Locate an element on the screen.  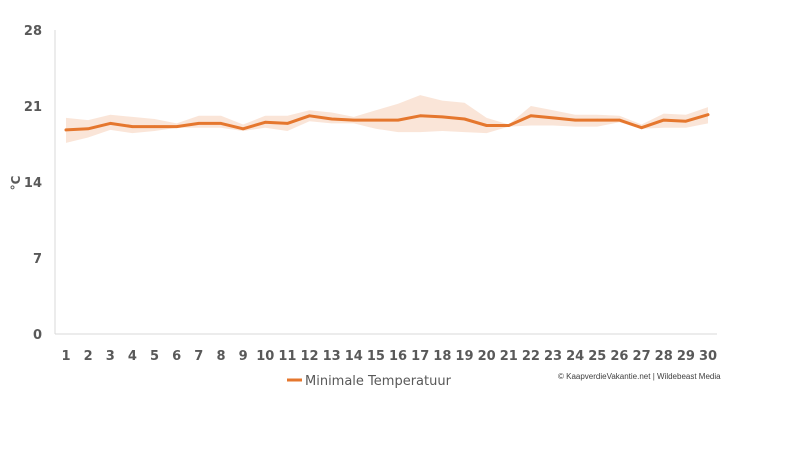
x-tick-label: 20 is located at coordinates (487, 356).